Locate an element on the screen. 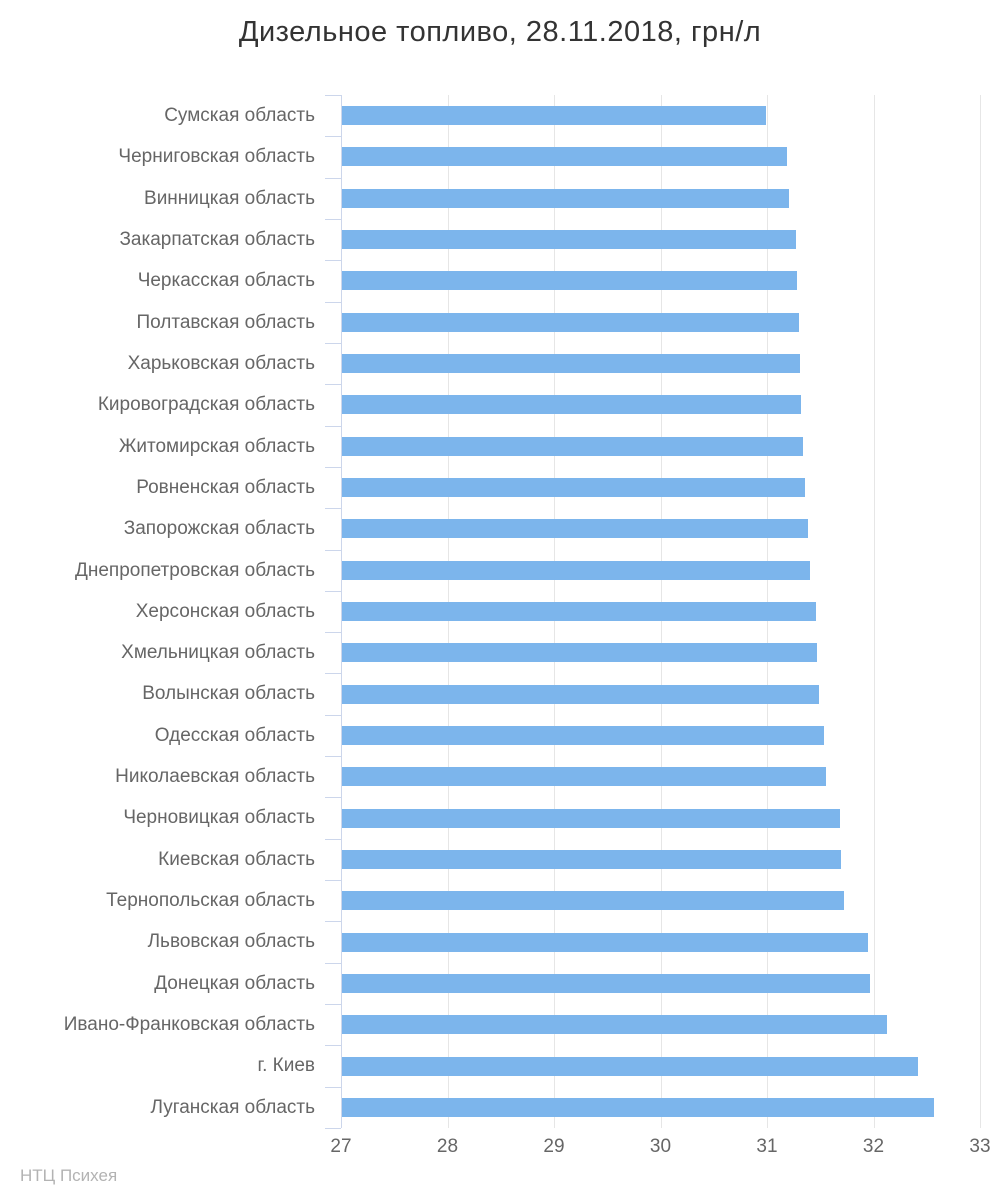 This screenshot has width=1000, height=1200. category-label: Луганская область is located at coordinates (232, 1107).